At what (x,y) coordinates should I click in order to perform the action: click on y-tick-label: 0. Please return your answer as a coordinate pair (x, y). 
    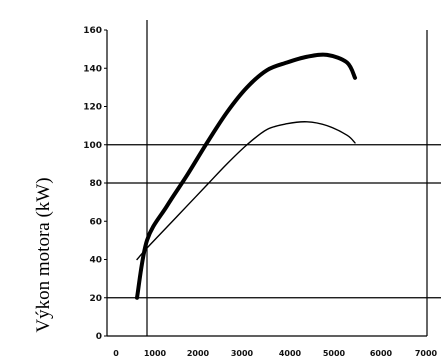
    Looking at the image, I should click on (99, 337).